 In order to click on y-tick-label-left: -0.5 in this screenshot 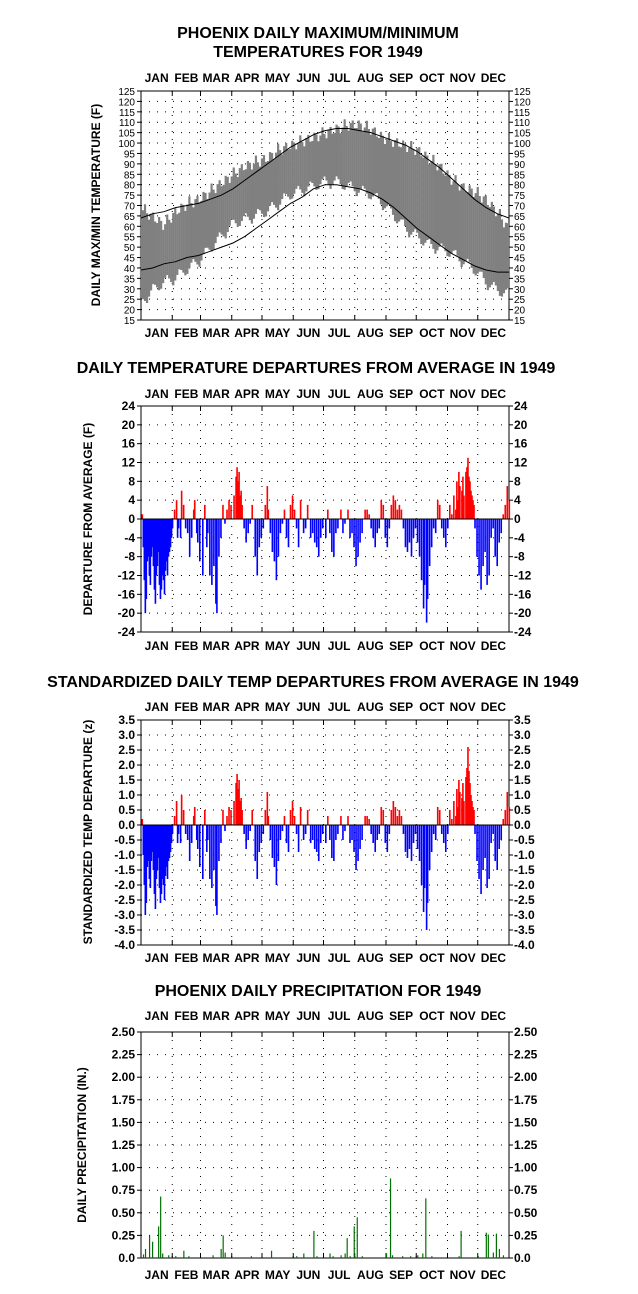, I will do `click(124, 840)`.